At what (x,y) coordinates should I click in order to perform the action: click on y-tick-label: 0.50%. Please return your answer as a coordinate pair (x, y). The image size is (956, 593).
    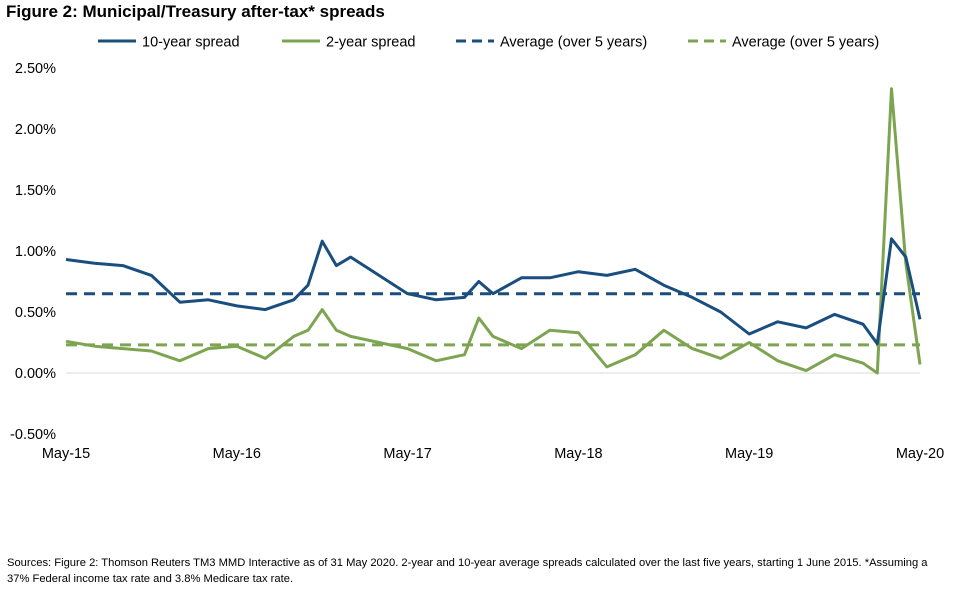
    Looking at the image, I should click on (35, 313).